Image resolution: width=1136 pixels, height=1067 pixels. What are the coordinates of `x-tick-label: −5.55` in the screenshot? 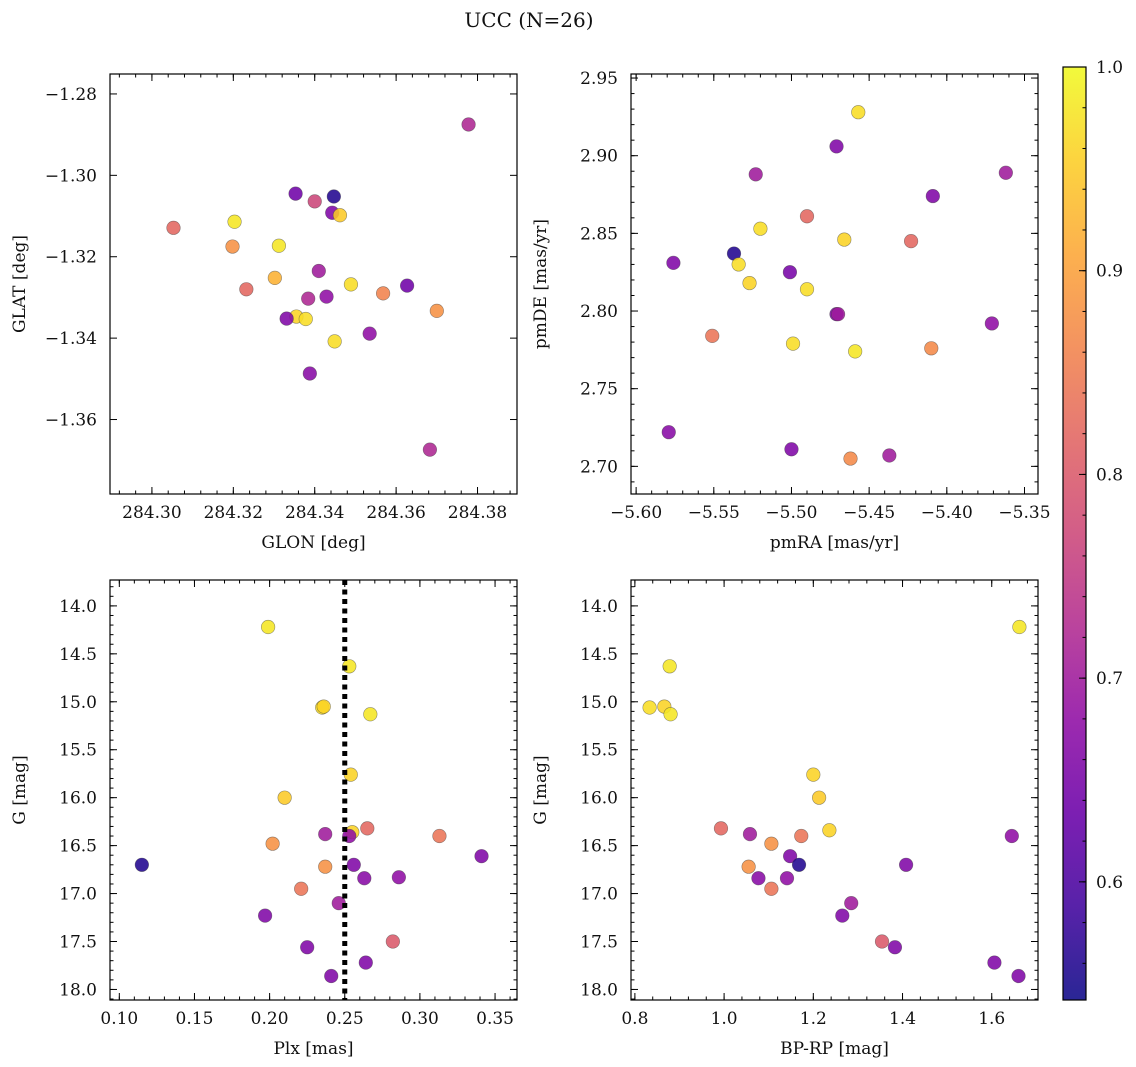 It's located at (714, 513).